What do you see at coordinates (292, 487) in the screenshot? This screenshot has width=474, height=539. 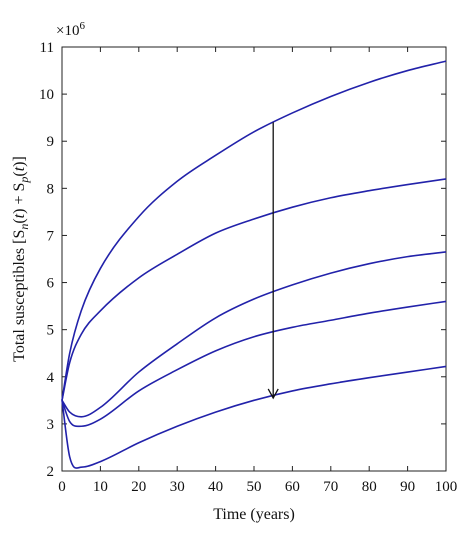 I see `x-tick-label: 60` at bounding box center [292, 487].